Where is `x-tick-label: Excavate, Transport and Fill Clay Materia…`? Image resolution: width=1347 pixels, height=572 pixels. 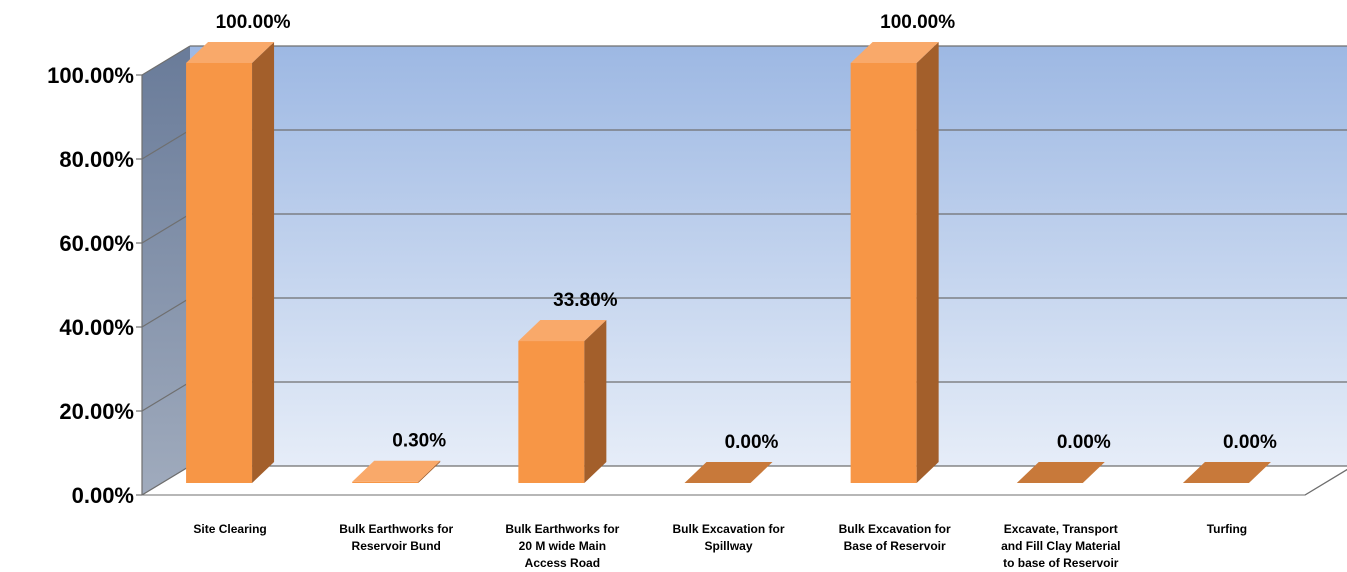 x-tick-label: Excavate, Transport and Fill Clay Materia… is located at coordinates (1060, 546).